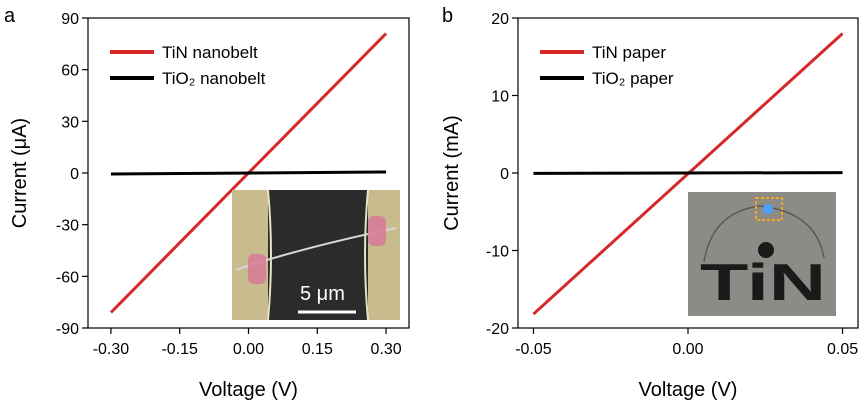  What do you see at coordinates (500, 19) in the screenshot?
I see `panel-b-ytick-label: 20` at bounding box center [500, 19].